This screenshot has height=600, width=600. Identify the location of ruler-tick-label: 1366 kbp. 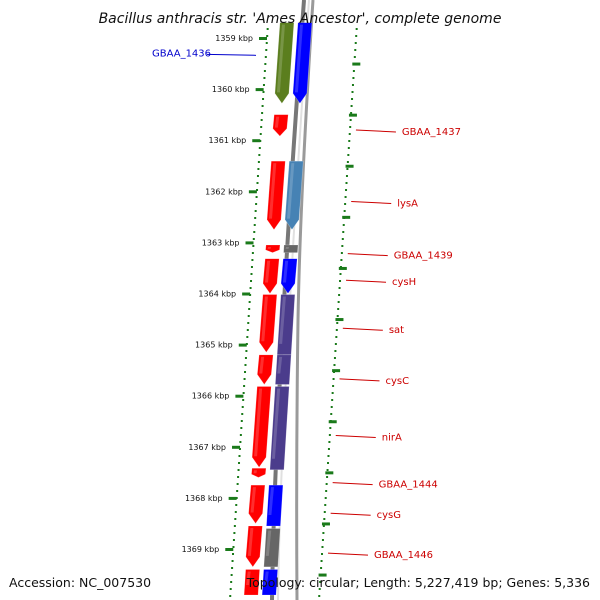
(211, 396).